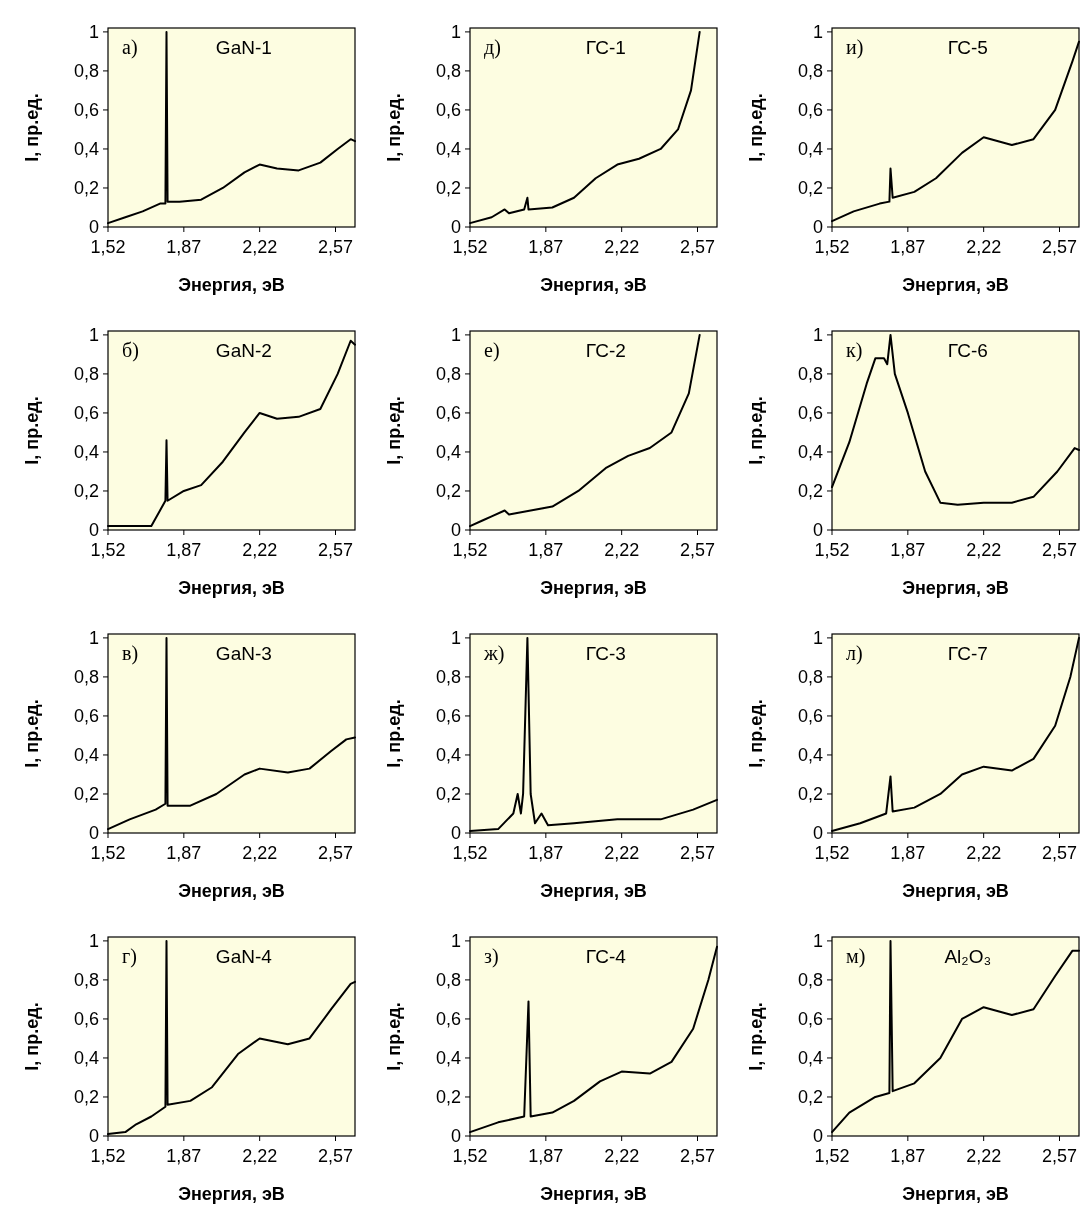 Image resolution: width=1089 pixels, height=1211 pixels. What do you see at coordinates (243, 350) in the screenshot?
I see `text: GaN-2` at bounding box center [243, 350].